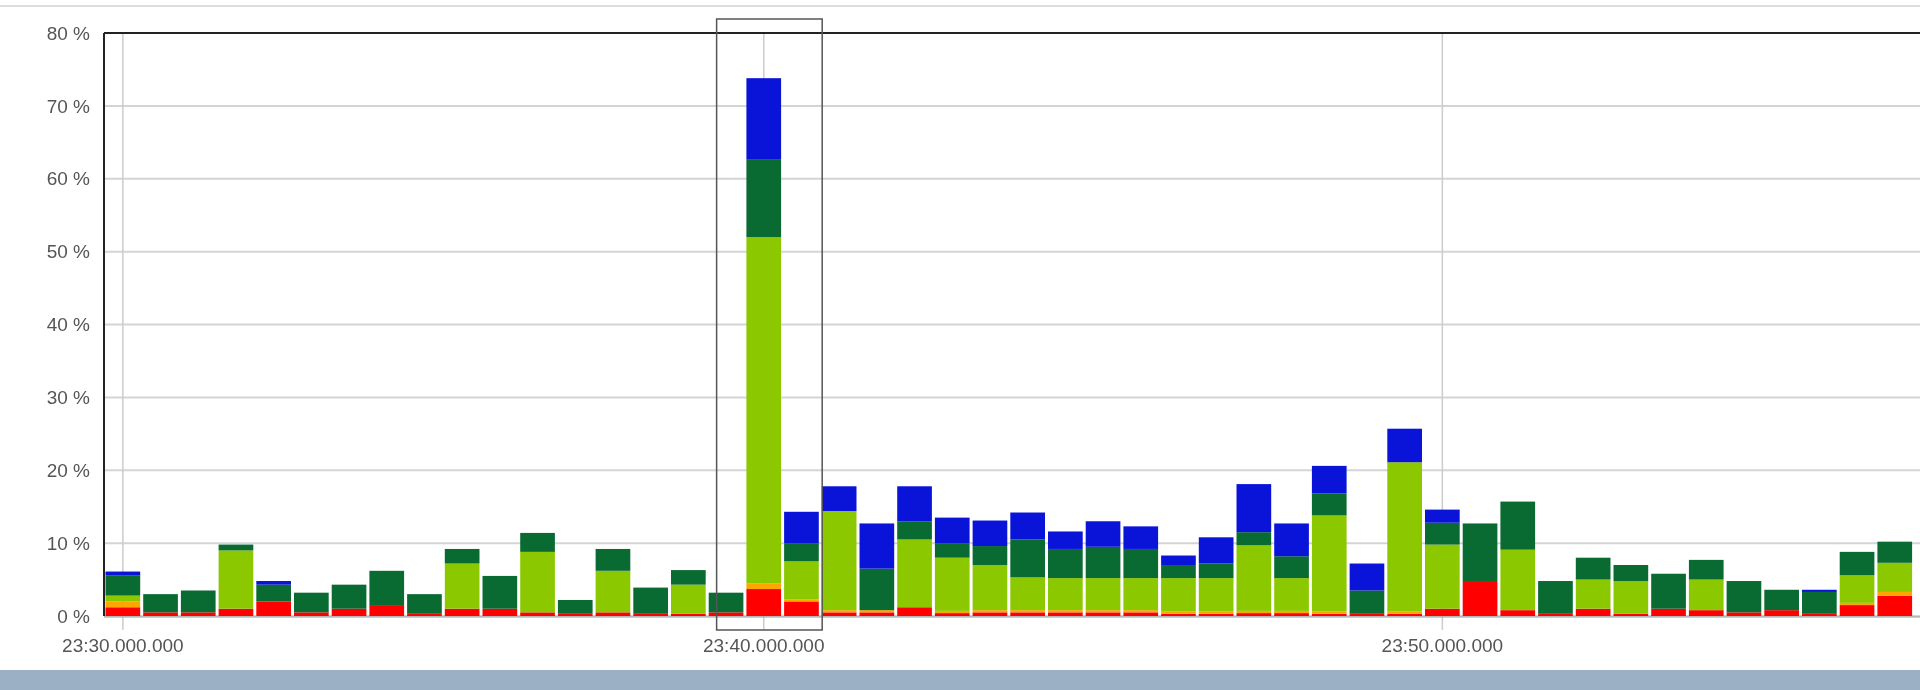 Image resolution: width=1920 pixels, height=690 pixels. Describe the element at coordinates (763, 645) in the screenshot. I see `x-tick-label: 23:40.000.000` at that location.